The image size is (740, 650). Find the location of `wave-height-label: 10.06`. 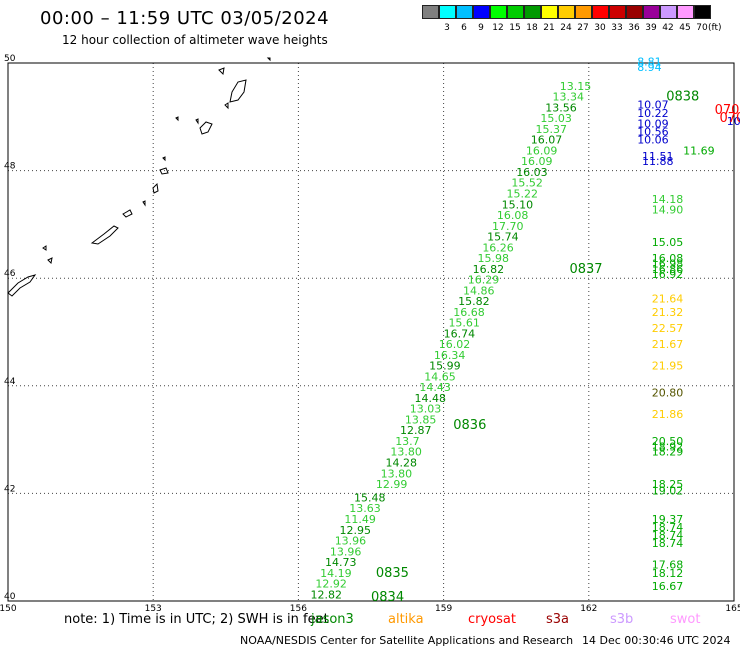

wave-height-label: 10.06 is located at coordinates (653, 140).